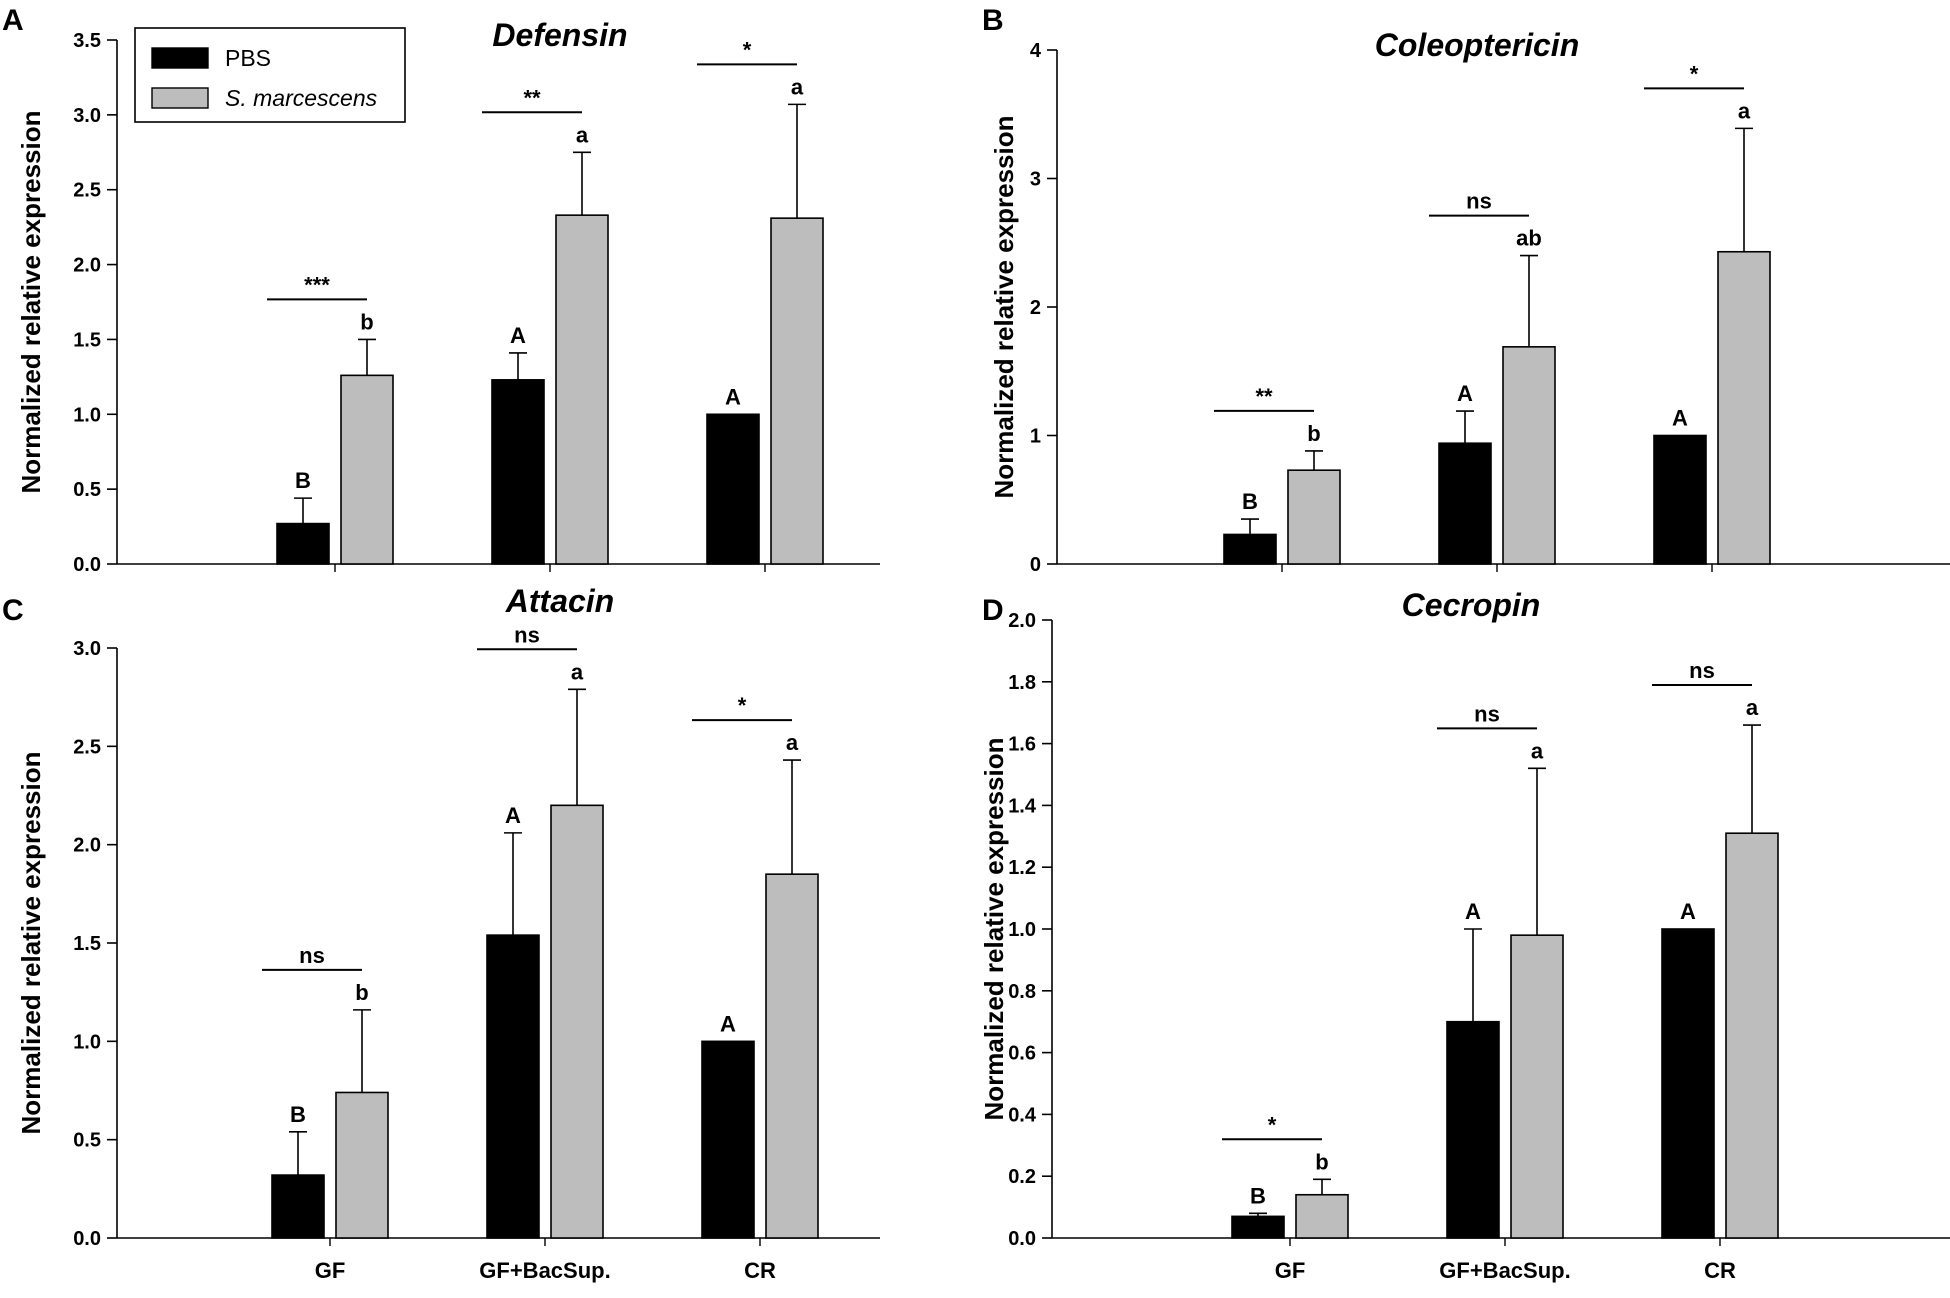 This screenshot has width=1950, height=1298. I want to click on chart-title: Coleoptericin, so click(1477, 45).